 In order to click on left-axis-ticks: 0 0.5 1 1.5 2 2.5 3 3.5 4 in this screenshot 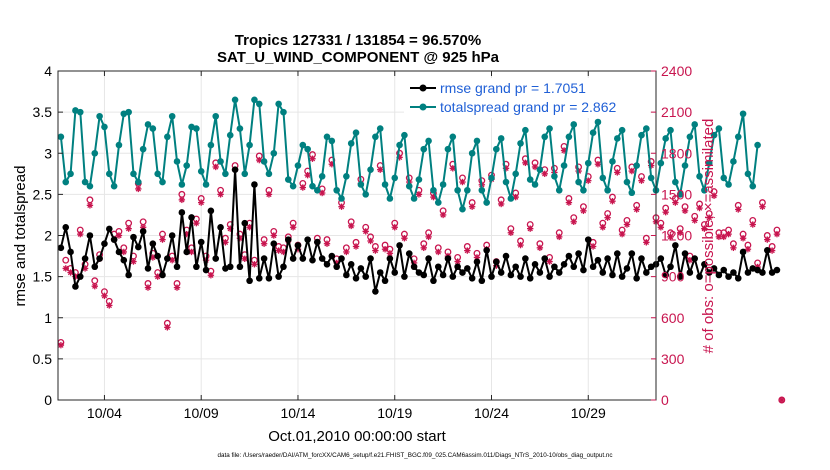, I will do `click(48, 235)`.